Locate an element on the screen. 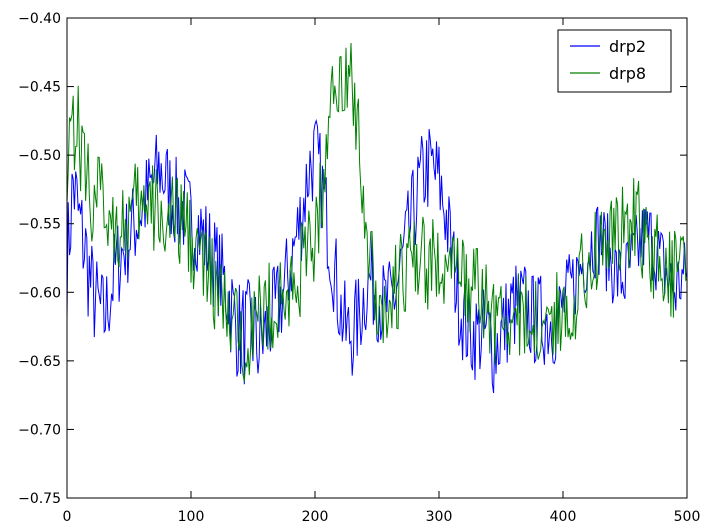 Image resolution: width=712 pixels, height=532 pixels. x-tick-label: 200 is located at coordinates (315, 517).